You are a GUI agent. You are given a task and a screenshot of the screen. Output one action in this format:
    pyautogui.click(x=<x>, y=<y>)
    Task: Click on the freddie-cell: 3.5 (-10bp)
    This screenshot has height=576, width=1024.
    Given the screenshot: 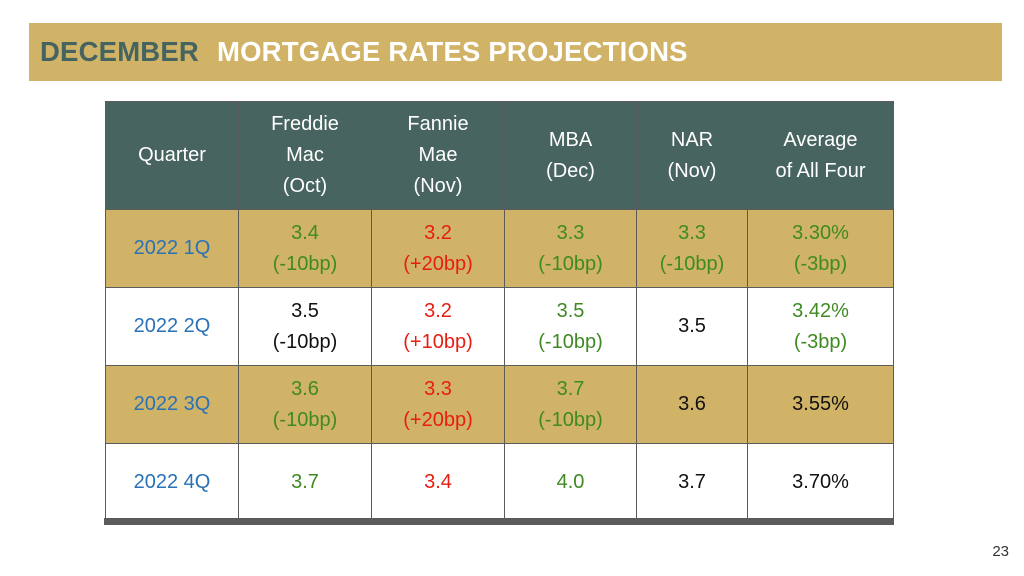 What is the action you would take?
    pyautogui.click(x=305, y=326)
    